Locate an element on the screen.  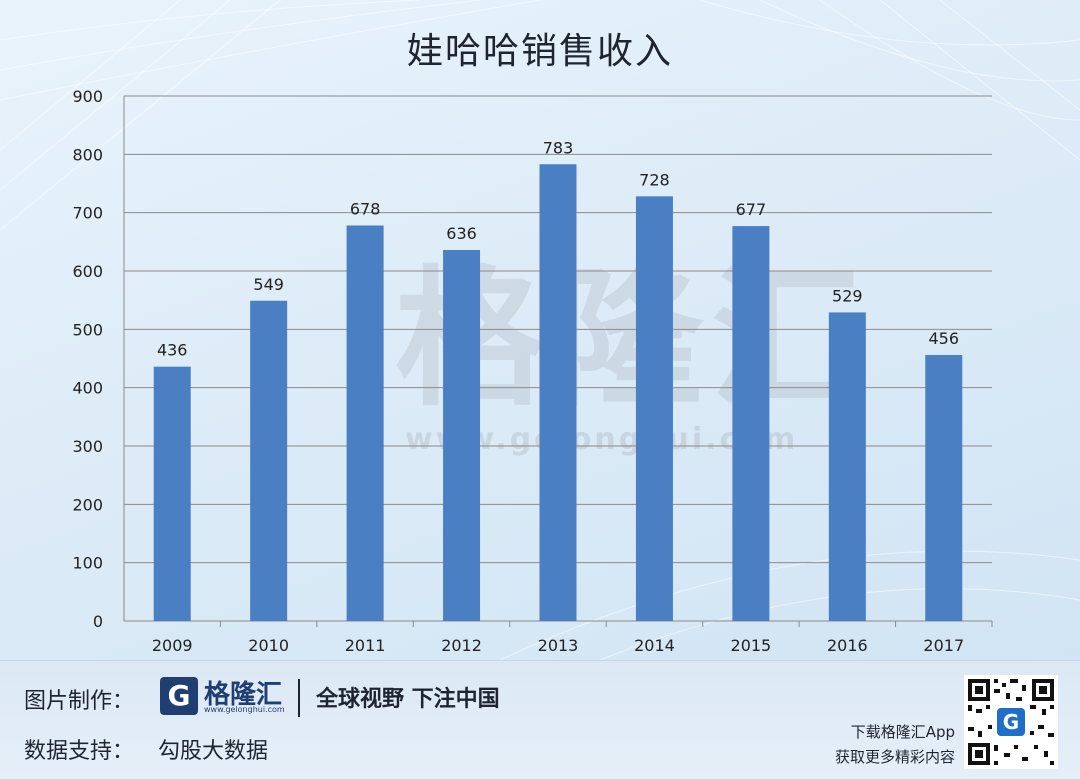
y-tick-label: 900 is located at coordinates (87, 96).